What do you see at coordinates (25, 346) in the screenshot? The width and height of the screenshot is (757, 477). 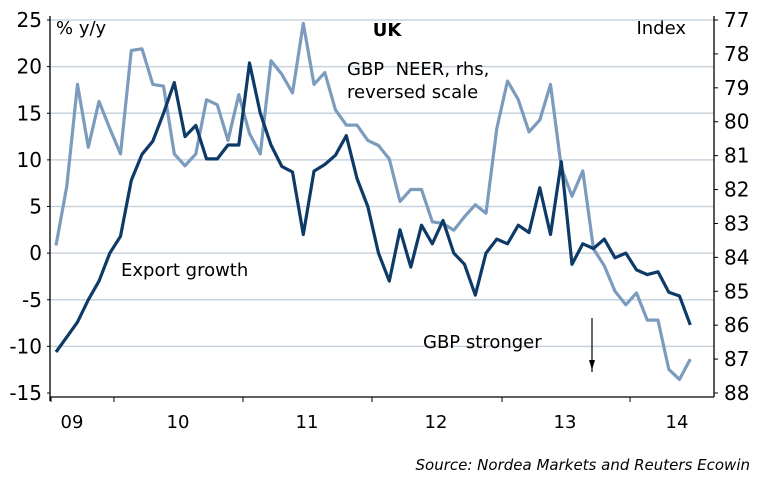 I see `left-tick-label: -10` at bounding box center [25, 346].